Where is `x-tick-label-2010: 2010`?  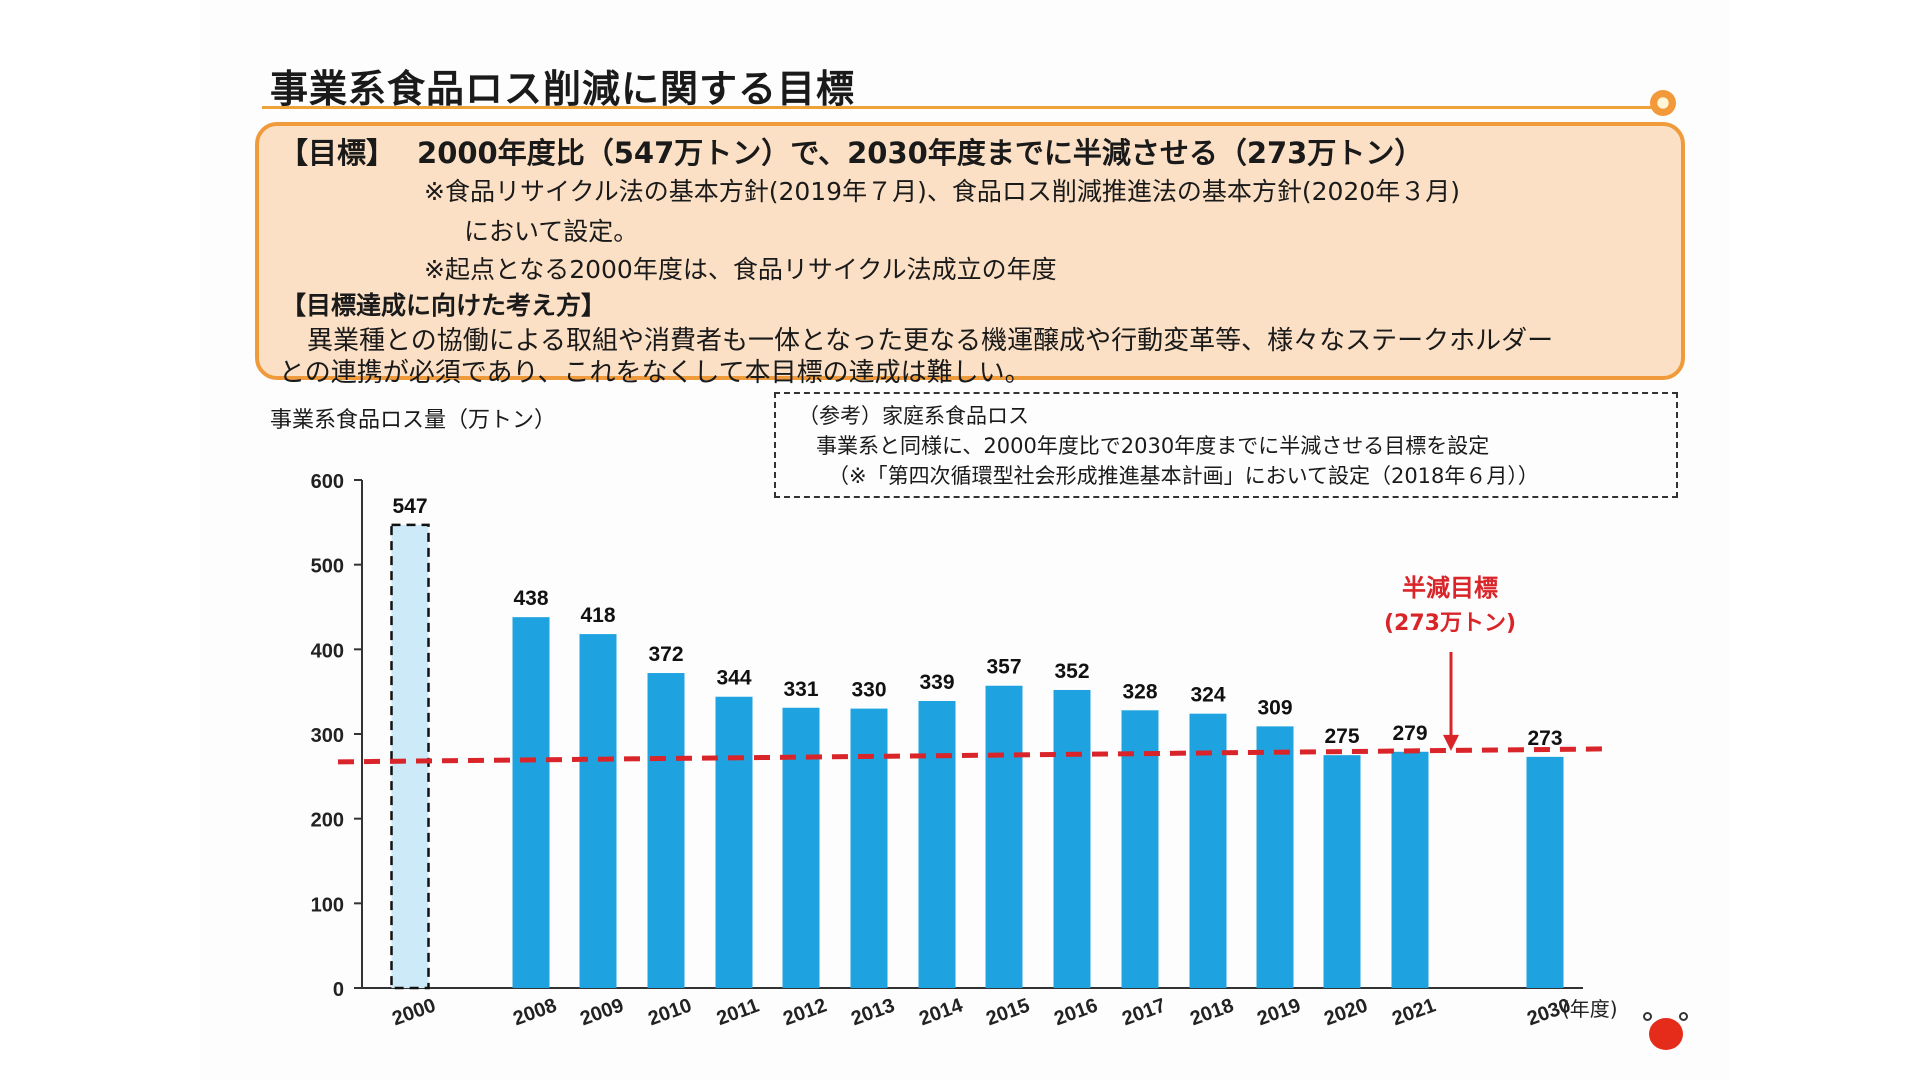
x-tick-label-2010: 2010 is located at coordinates (669, 1012).